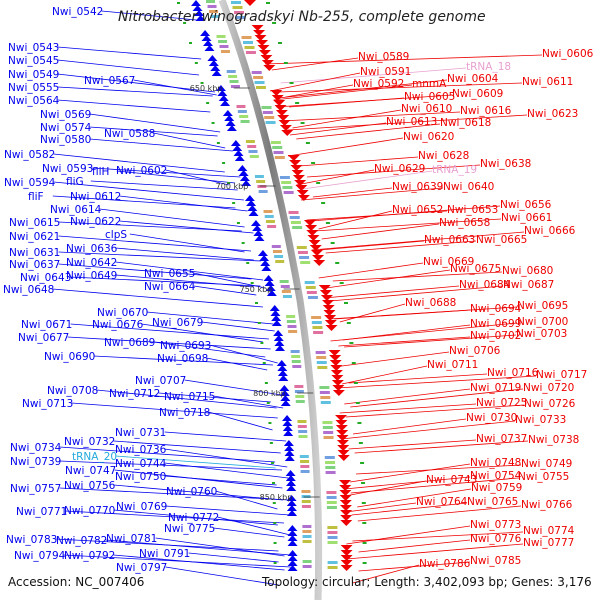 The height and width of the screenshot is (600, 600). What do you see at coordinates (468, 187) in the screenshot?
I see `gene-label: Nwi_0640` at bounding box center [468, 187].